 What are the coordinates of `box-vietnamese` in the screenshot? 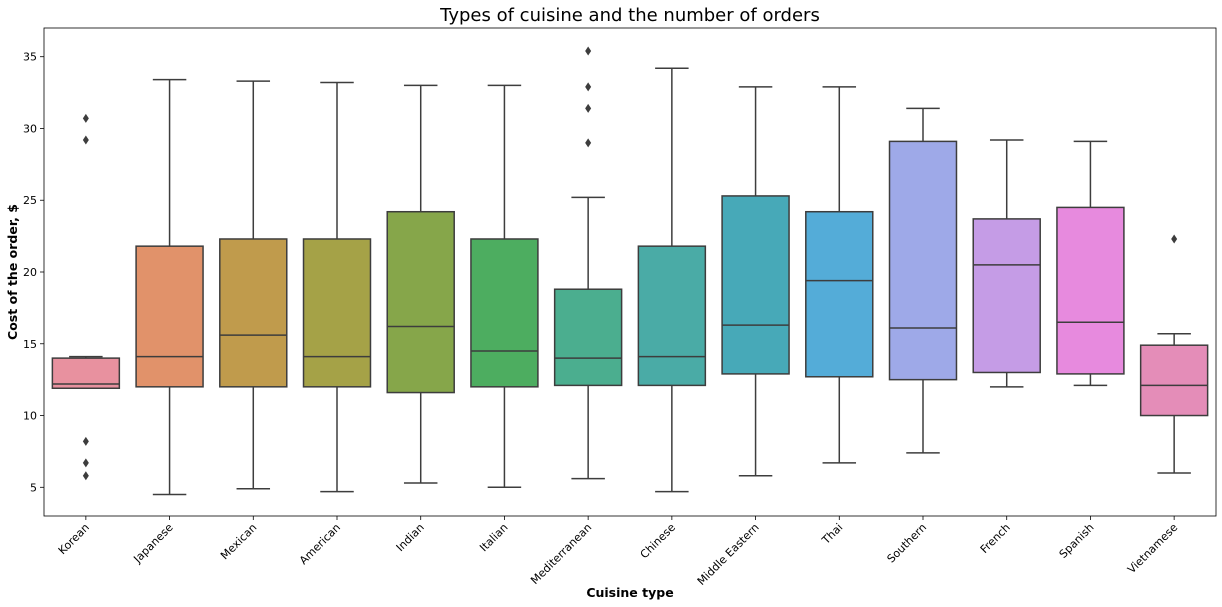 It's located at (1174, 354).